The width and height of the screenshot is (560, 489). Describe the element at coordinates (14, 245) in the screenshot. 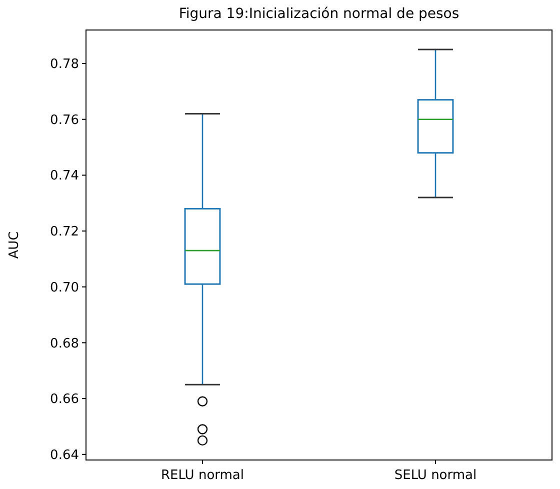

I see `y-axis-title: AUC` at that location.